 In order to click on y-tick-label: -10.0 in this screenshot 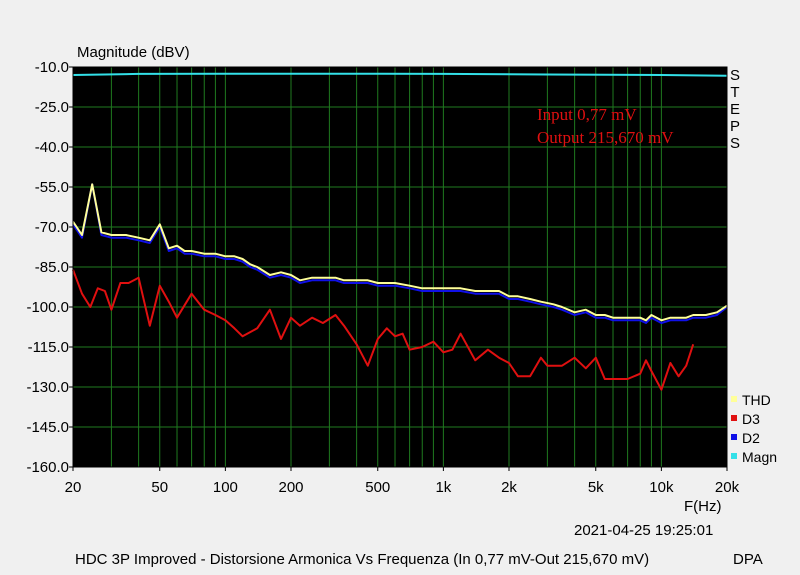, I will do `click(52, 67)`.